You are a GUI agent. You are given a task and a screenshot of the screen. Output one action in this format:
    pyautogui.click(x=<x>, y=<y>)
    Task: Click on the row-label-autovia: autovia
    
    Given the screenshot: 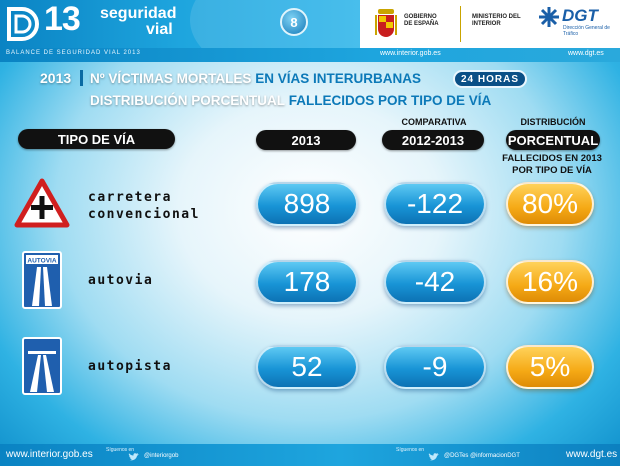 What is the action you would take?
    pyautogui.click(x=120, y=280)
    